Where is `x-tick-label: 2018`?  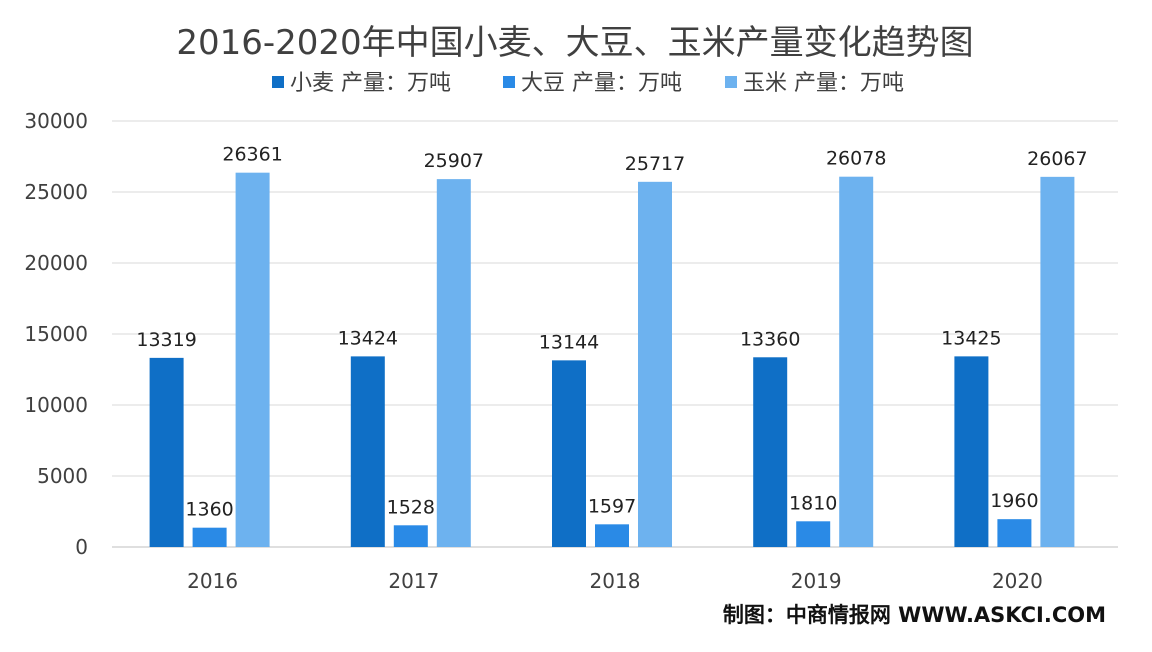 x-tick-label: 2018 is located at coordinates (615, 581).